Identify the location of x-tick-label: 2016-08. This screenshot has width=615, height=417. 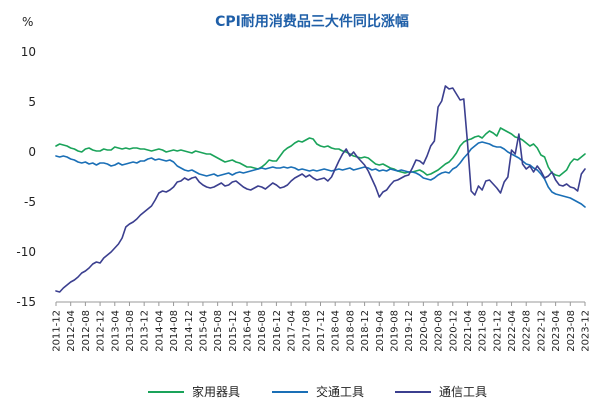
(262, 331).